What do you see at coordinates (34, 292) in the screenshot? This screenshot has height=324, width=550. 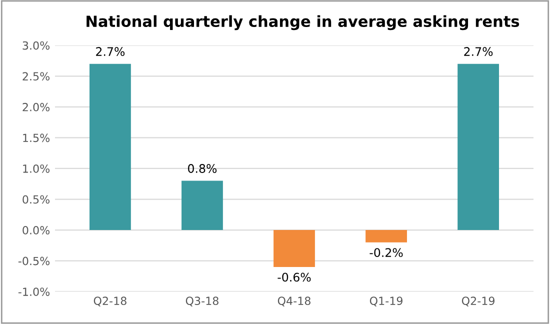 I see `y-tick-label: -1.0%` at bounding box center [34, 292].